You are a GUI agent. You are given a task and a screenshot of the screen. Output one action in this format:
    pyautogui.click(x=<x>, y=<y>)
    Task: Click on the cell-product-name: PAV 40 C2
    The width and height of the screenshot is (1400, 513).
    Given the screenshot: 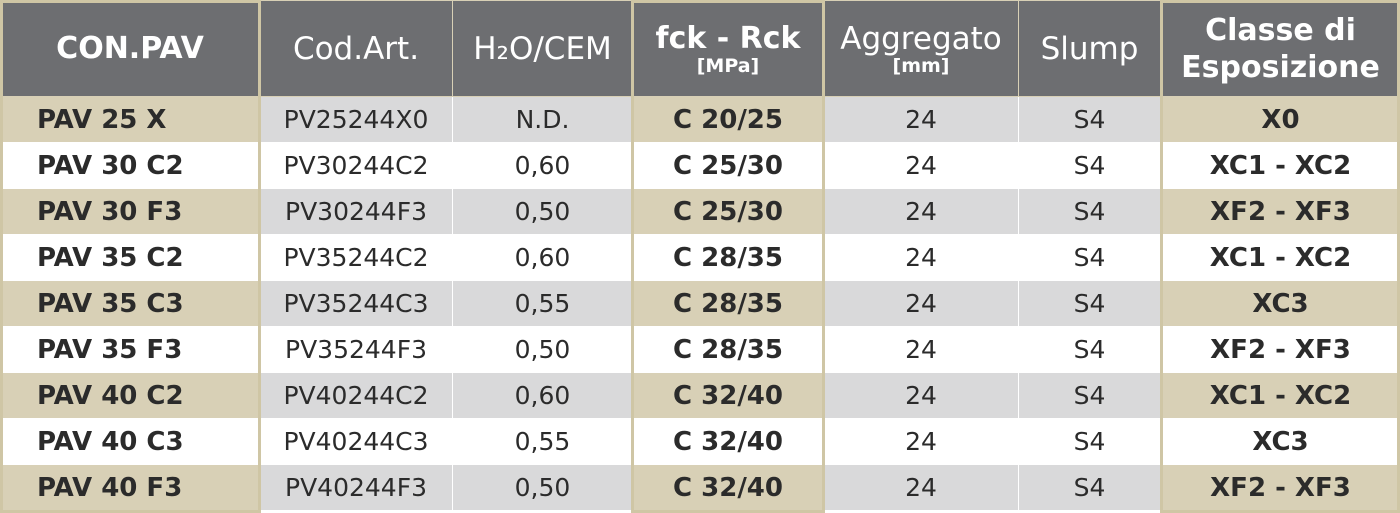 What is the action you would take?
    pyautogui.click(x=130, y=395)
    